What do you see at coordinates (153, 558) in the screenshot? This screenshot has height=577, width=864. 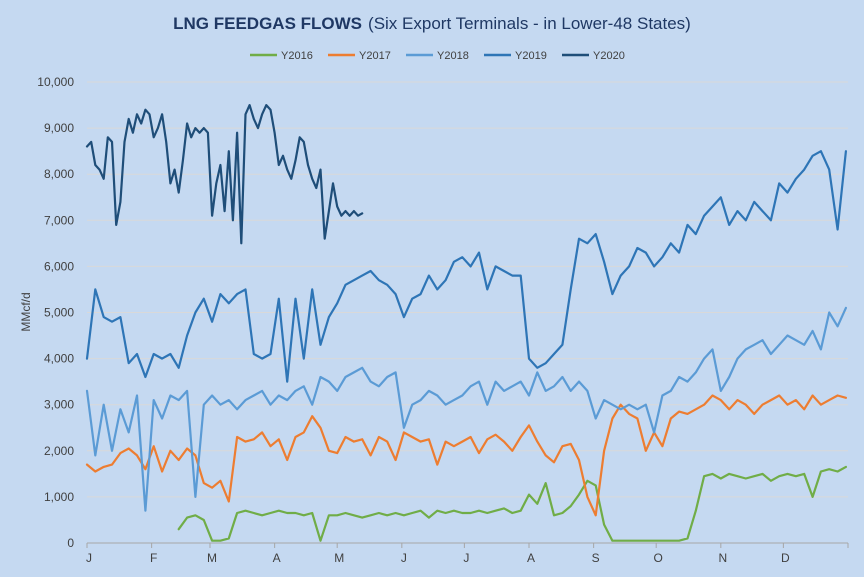 I see `x-tick-label: F` at bounding box center [153, 558].